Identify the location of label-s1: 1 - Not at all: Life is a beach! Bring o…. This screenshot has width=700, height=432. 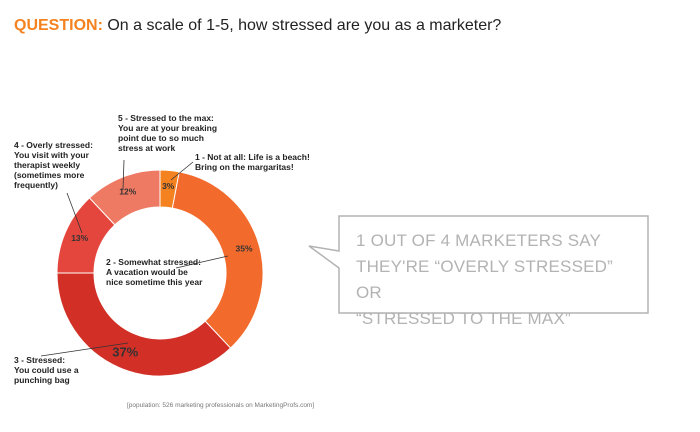
(252, 162).